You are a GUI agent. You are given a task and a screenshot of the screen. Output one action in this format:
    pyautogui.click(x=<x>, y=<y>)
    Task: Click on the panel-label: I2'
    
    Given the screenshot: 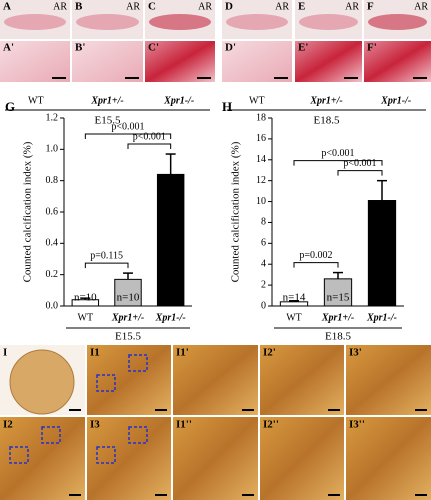 What is the action you would take?
    pyautogui.click(x=269, y=353)
    